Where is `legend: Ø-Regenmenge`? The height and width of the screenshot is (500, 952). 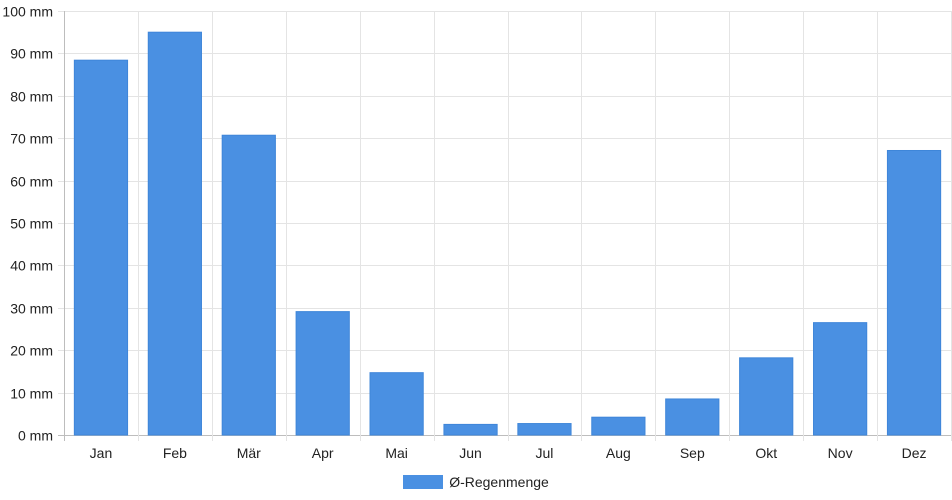 legend: Ø-Regenmenge is located at coordinates (476, 482).